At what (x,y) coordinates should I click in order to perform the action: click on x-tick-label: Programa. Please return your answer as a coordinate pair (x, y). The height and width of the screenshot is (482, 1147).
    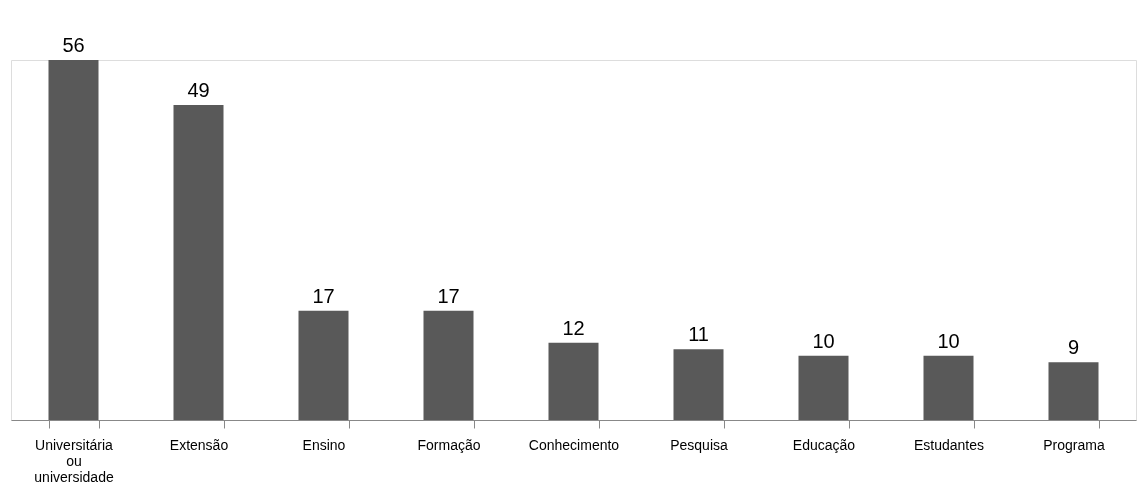
    Looking at the image, I should click on (1074, 444).